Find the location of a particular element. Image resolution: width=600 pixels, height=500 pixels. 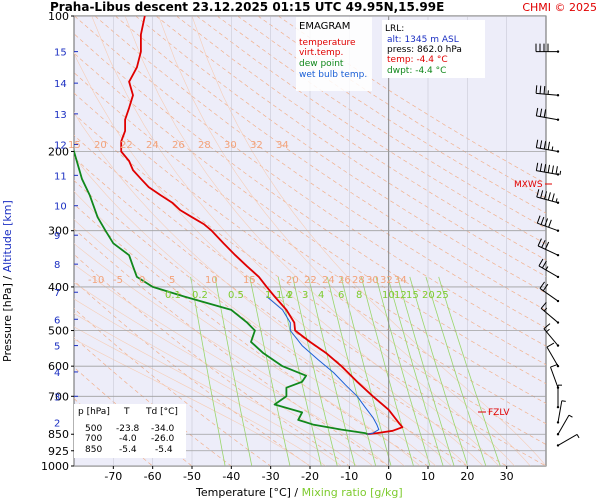

table-cell: -34.0 is located at coordinates (163, 429).